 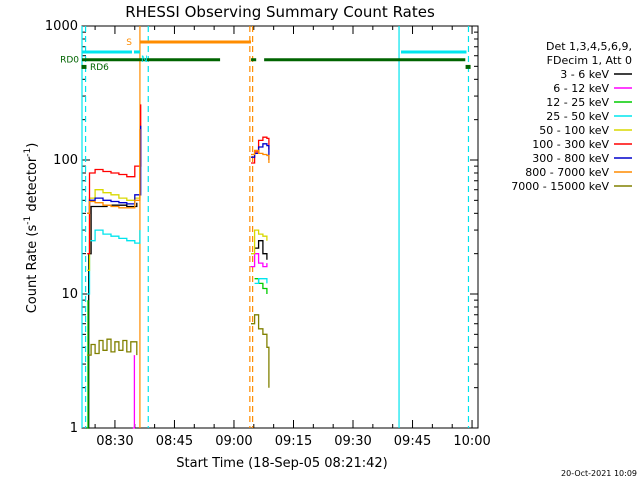 I want to click on svg-text: Count Rate (s-1 detector-1), so click(x=31, y=228).